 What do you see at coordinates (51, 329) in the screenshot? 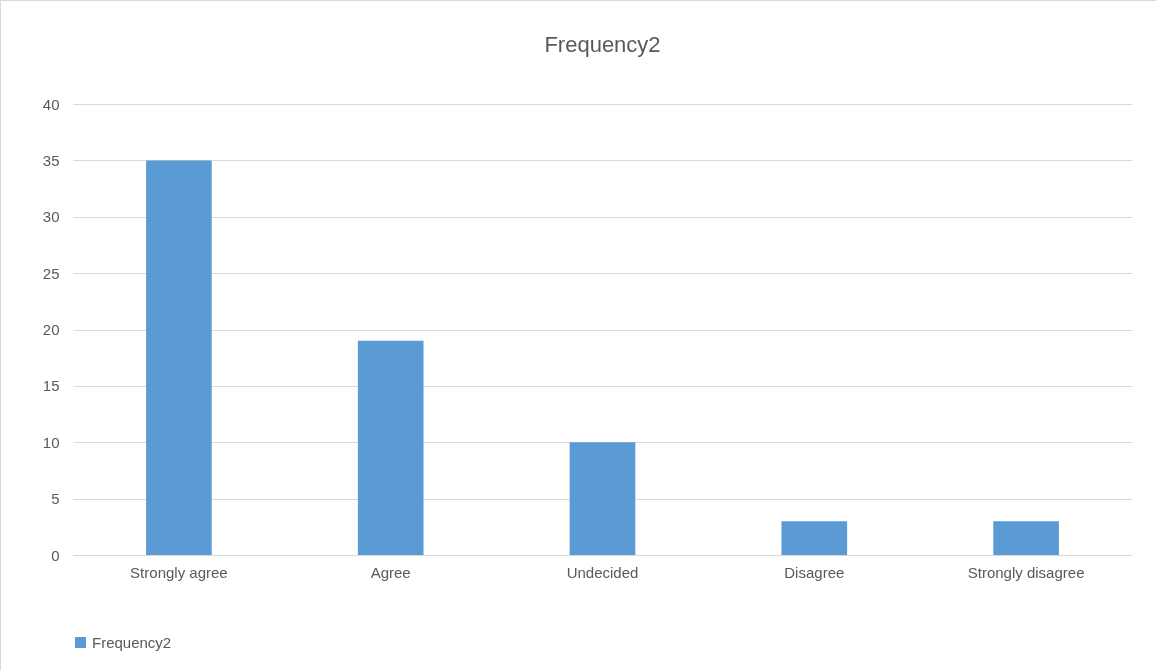
I see `y-tick-label: 20` at bounding box center [51, 329].